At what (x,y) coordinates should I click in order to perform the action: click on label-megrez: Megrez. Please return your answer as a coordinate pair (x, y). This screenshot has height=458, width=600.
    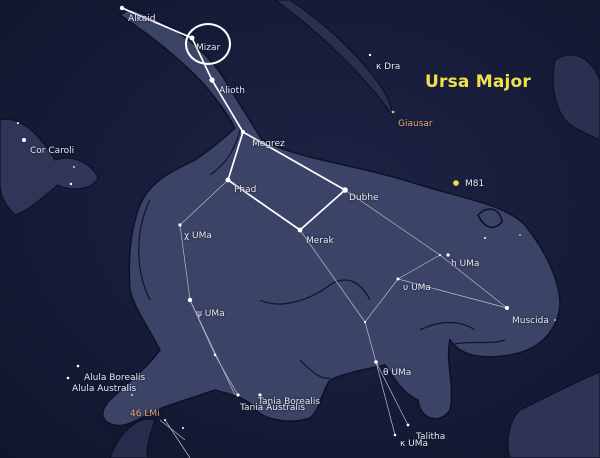
    Looking at the image, I should click on (268, 144).